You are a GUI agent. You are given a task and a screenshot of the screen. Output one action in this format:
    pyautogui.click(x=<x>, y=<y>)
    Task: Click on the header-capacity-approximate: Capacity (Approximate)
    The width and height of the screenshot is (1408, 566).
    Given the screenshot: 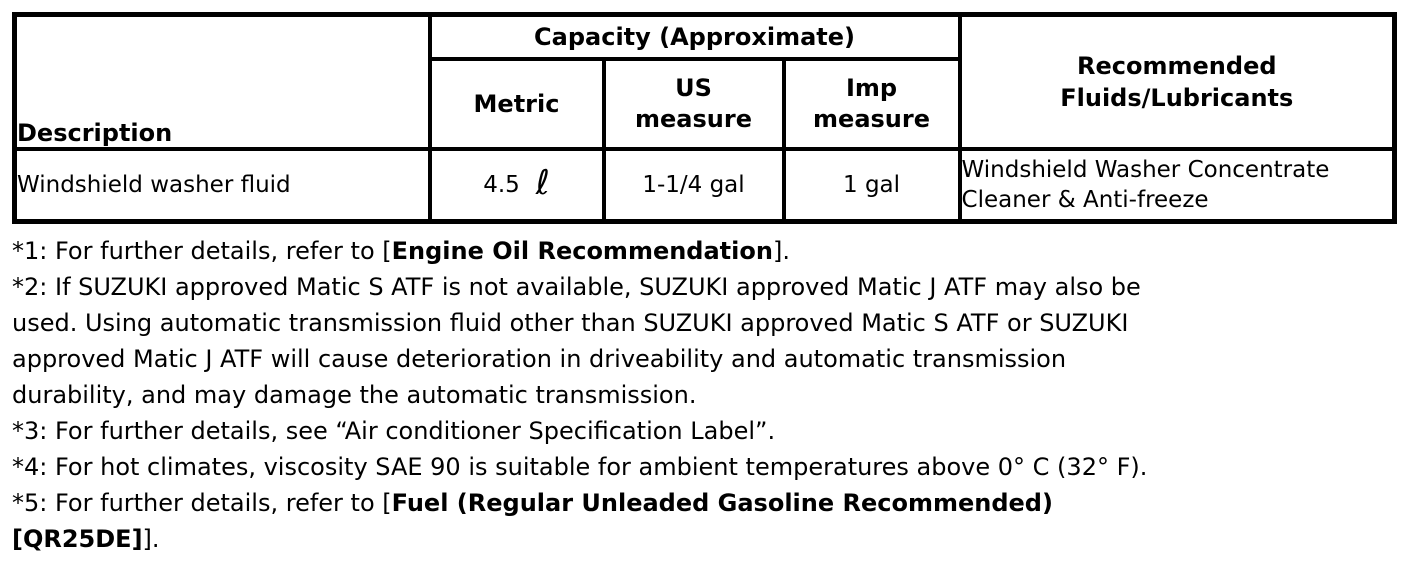 What is the action you would take?
    pyautogui.click(x=694, y=36)
    